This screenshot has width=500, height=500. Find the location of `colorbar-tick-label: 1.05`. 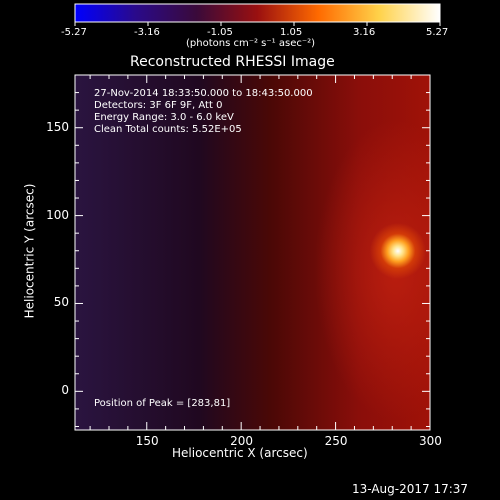

colorbar-tick-label: 1.05 is located at coordinates (291, 32).